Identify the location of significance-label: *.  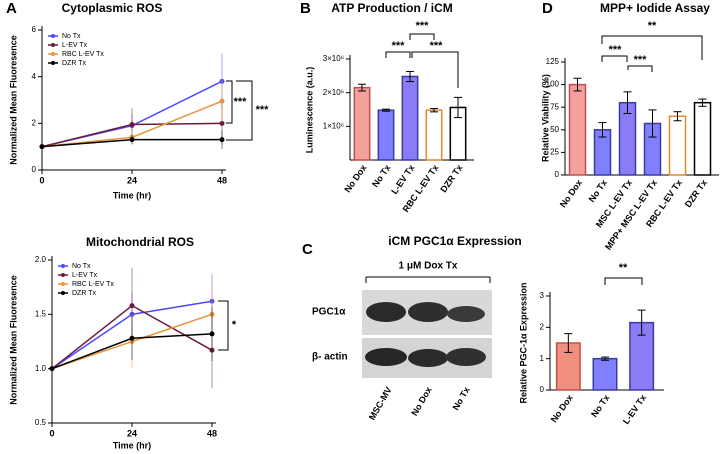
(234, 325).